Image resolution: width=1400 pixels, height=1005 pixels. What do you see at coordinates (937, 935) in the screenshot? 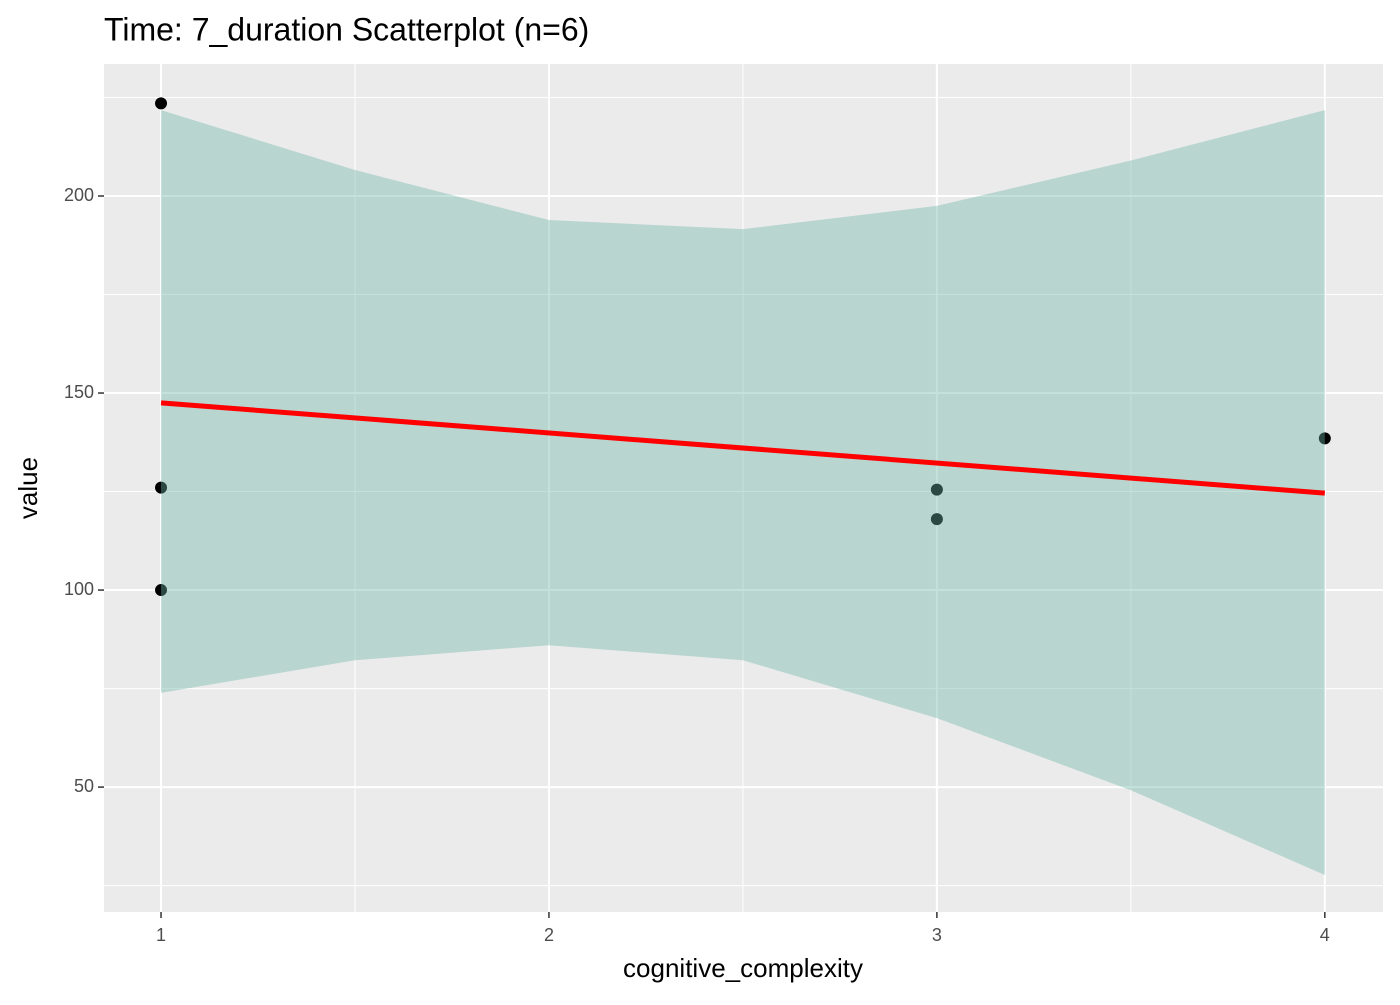
I see `x-tick-label: 3` at bounding box center [937, 935].